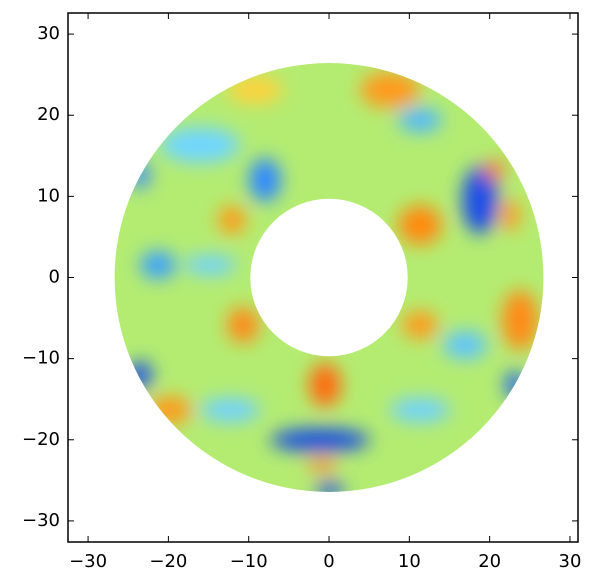 The image size is (592, 572). What do you see at coordinates (409, 561) in the screenshot?
I see `x-tick-label: 10` at bounding box center [409, 561].